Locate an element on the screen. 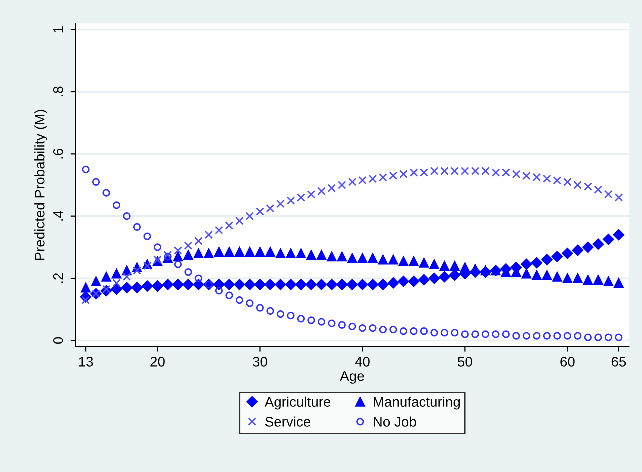 The image size is (642, 472). x-tick-label: 30 is located at coordinates (260, 362).